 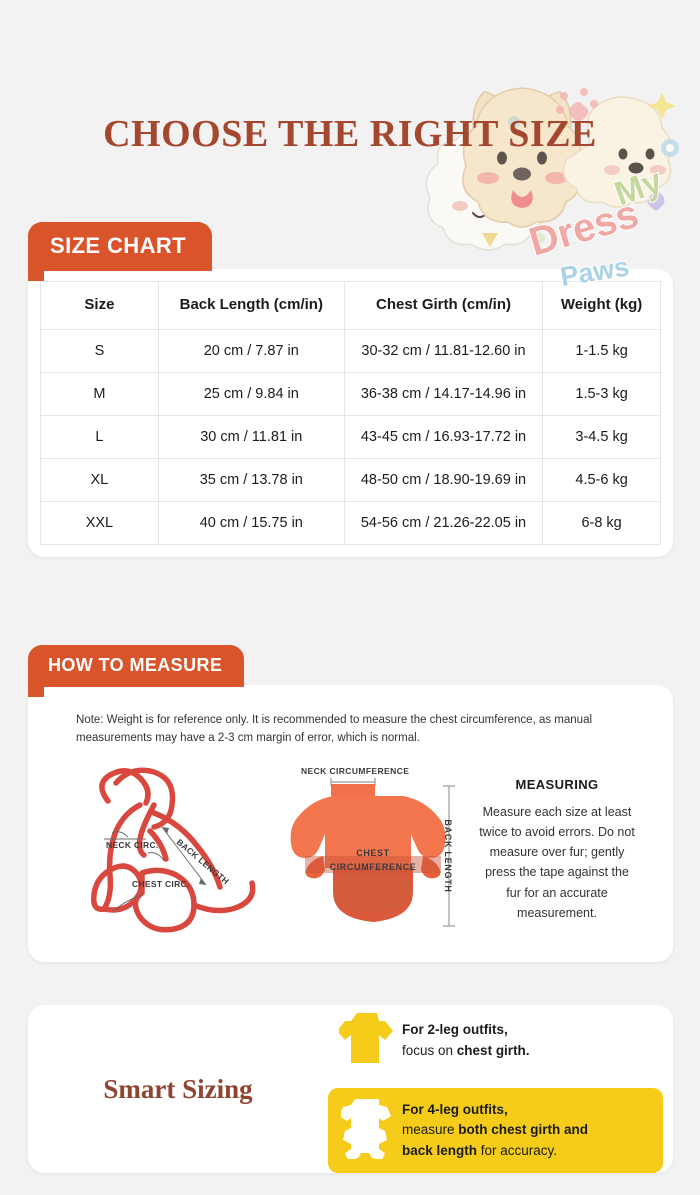 What do you see at coordinates (251, 393) in the screenshot?
I see `cell-back-length: 25 cm / 9.84 in` at bounding box center [251, 393].